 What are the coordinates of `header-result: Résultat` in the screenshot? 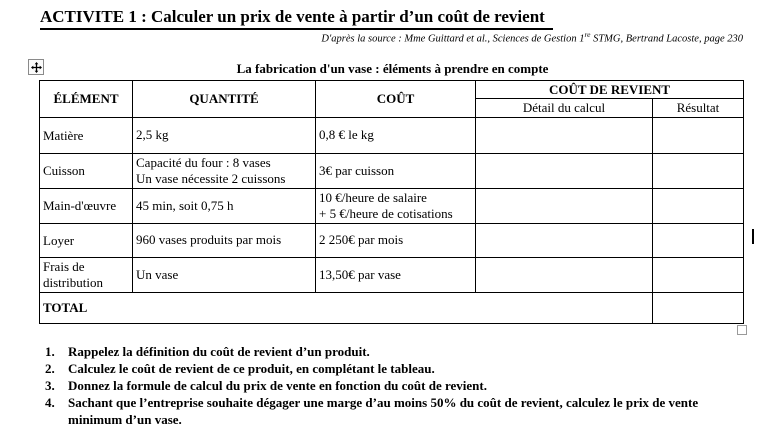 It's located at (698, 108).